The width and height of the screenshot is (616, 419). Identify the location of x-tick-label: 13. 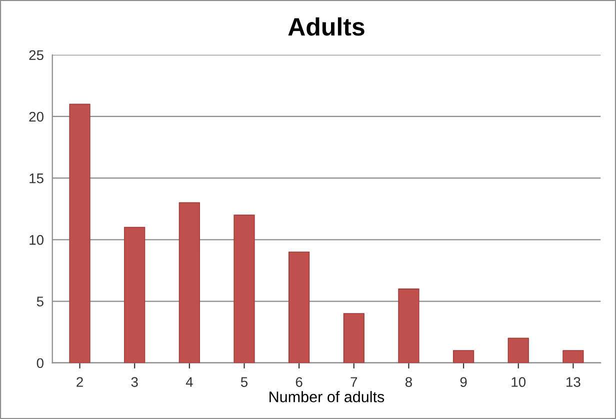
(573, 382).